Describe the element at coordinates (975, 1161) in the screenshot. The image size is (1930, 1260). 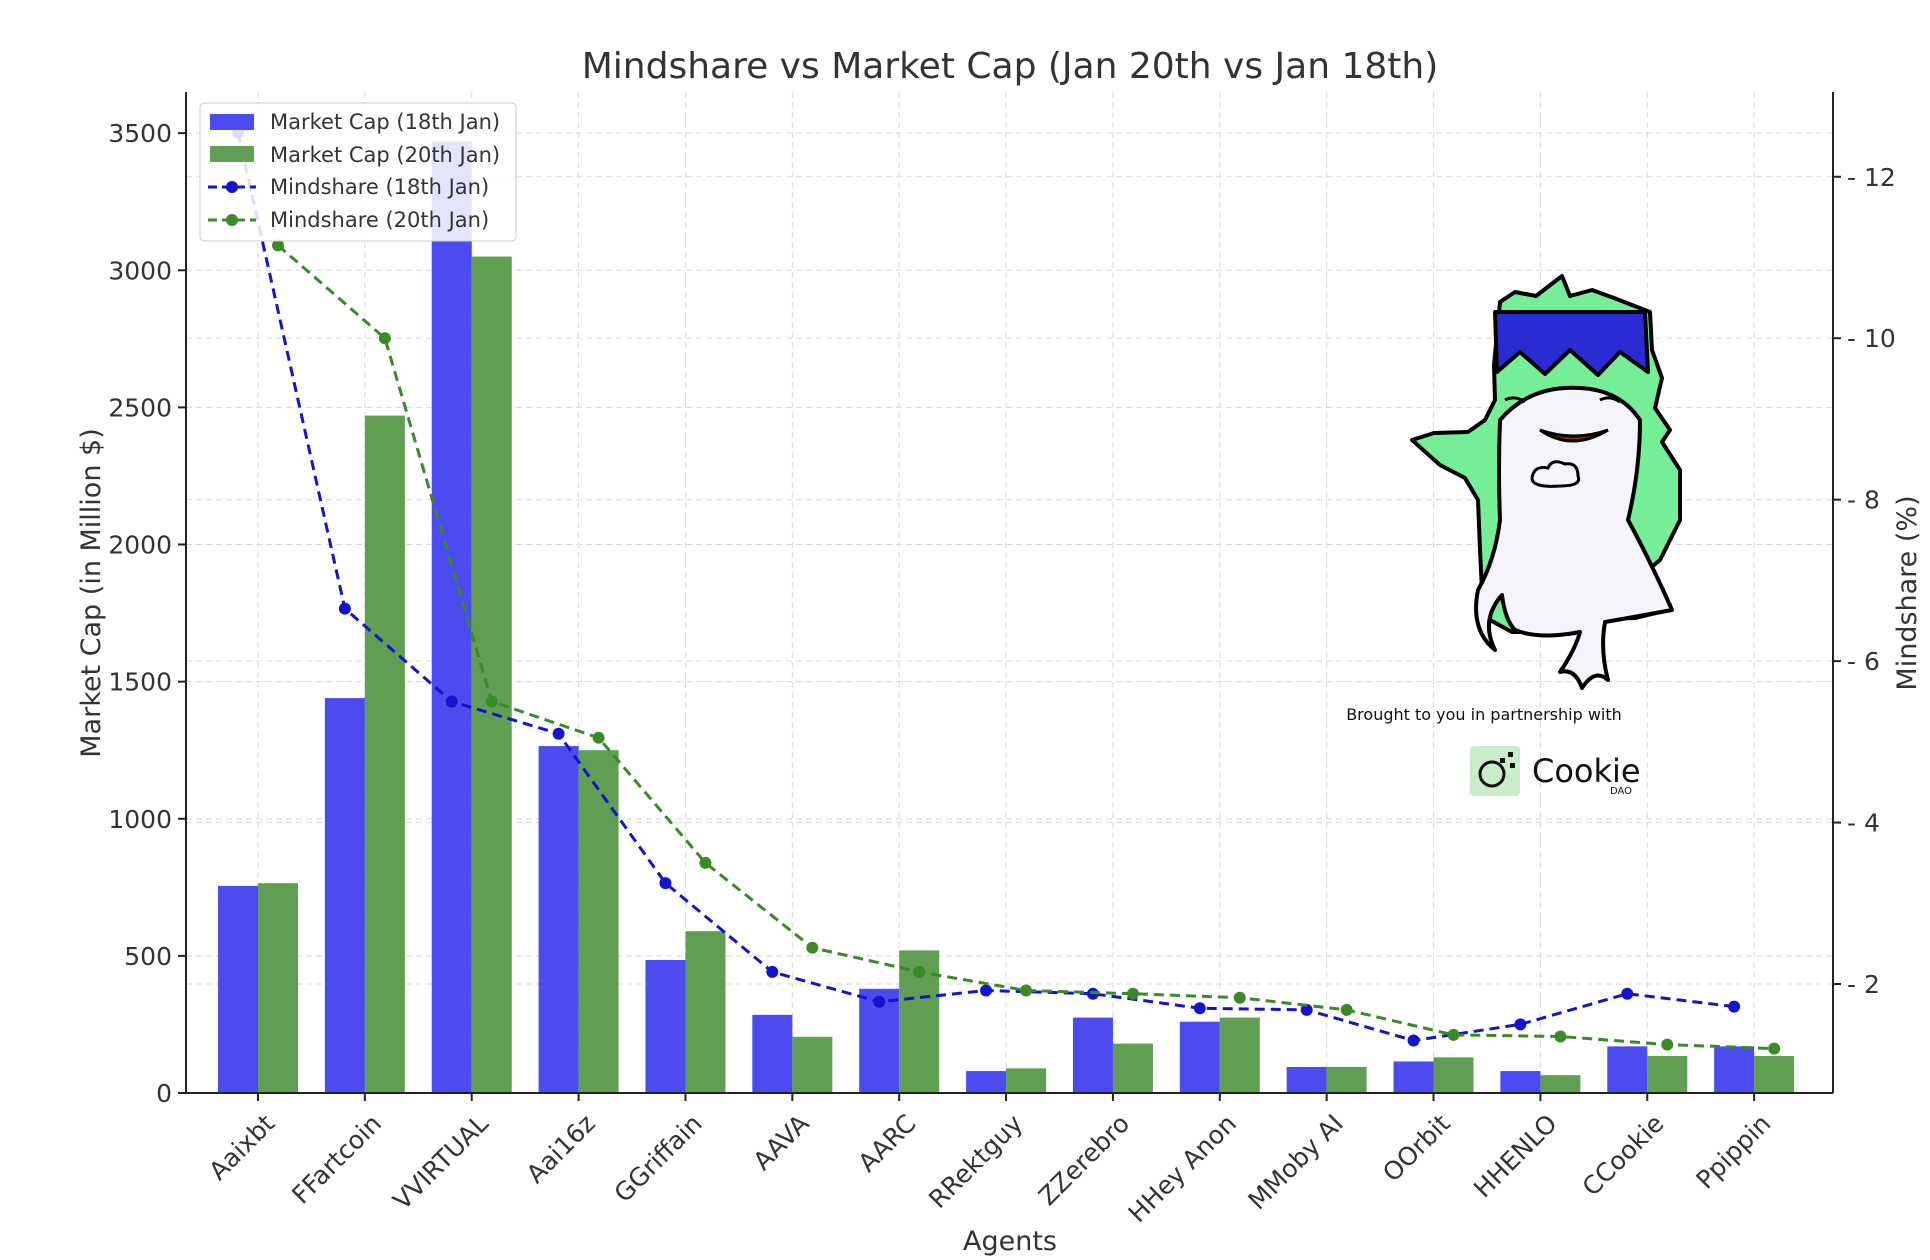
I see `x-tick-label: RRektguy` at that location.